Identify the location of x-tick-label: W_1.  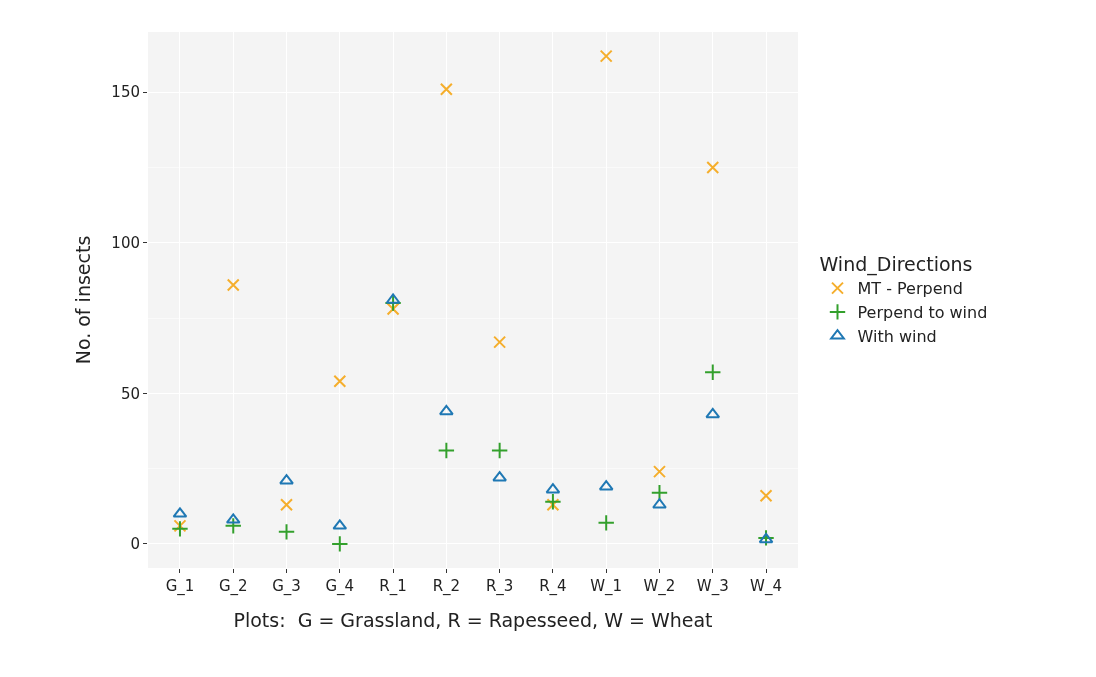
(606, 586).